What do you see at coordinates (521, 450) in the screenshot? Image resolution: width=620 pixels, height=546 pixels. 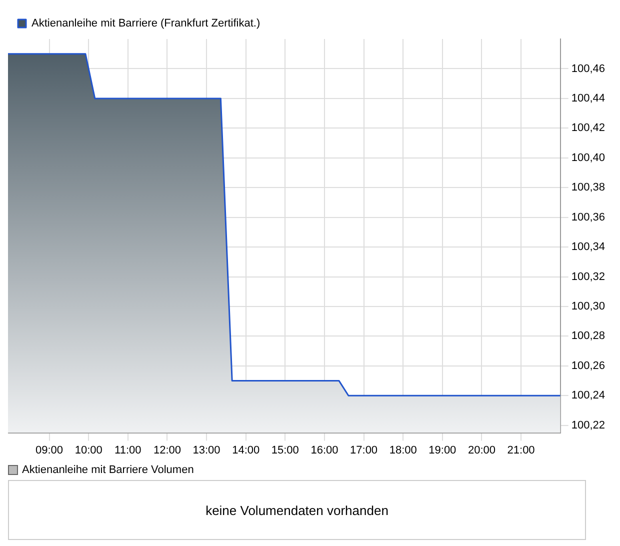 I see `x-tick-label: 21:00` at bounding box center [521, 450].